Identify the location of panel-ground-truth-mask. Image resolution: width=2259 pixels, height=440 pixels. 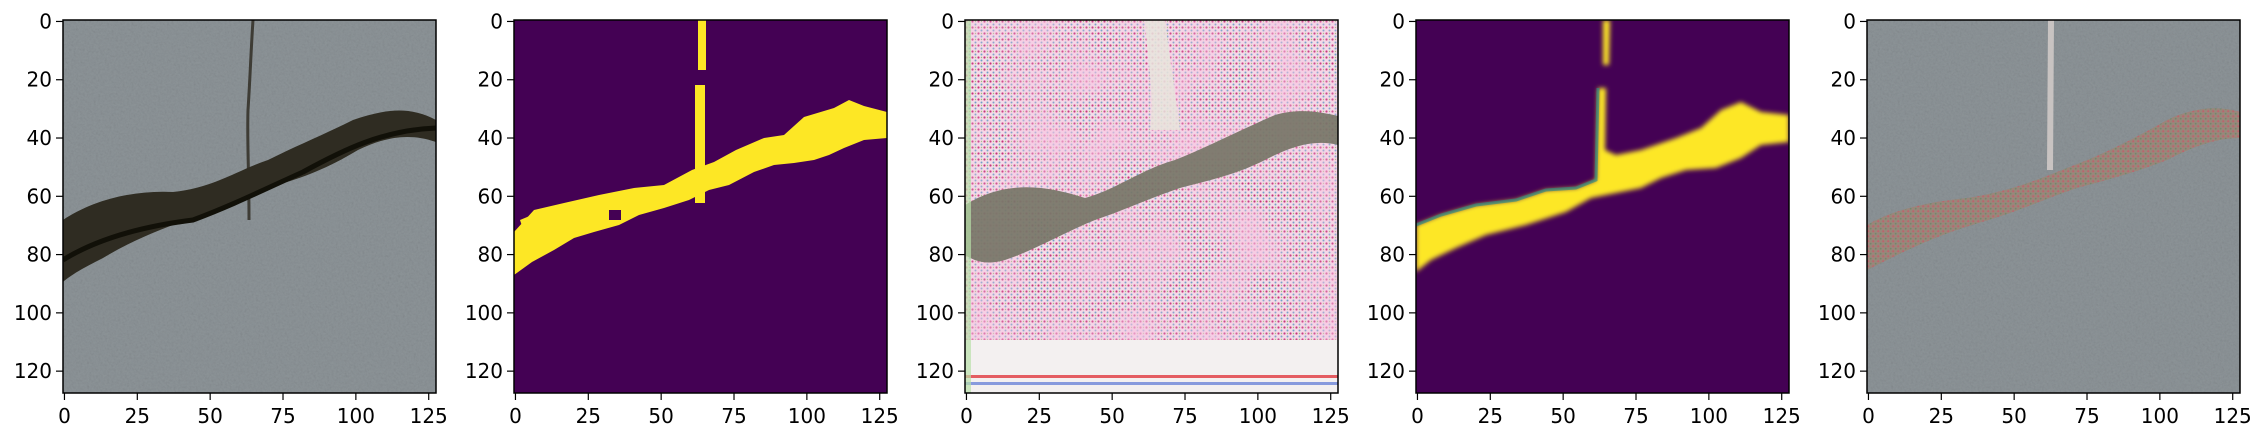
(700, 206).